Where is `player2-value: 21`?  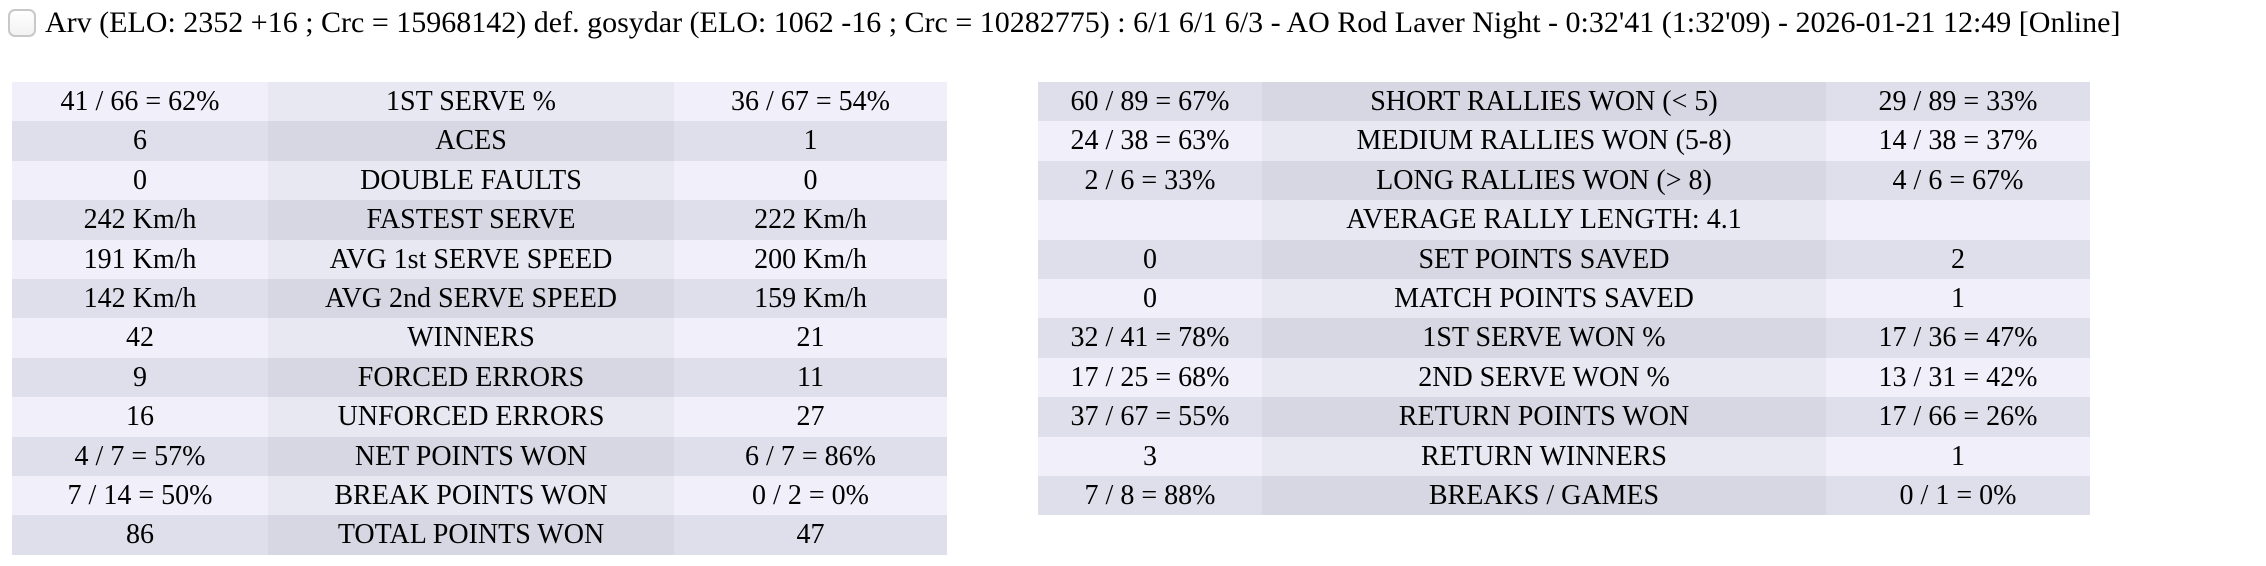
player2-value: 21 is located at coordinates (810, 338).